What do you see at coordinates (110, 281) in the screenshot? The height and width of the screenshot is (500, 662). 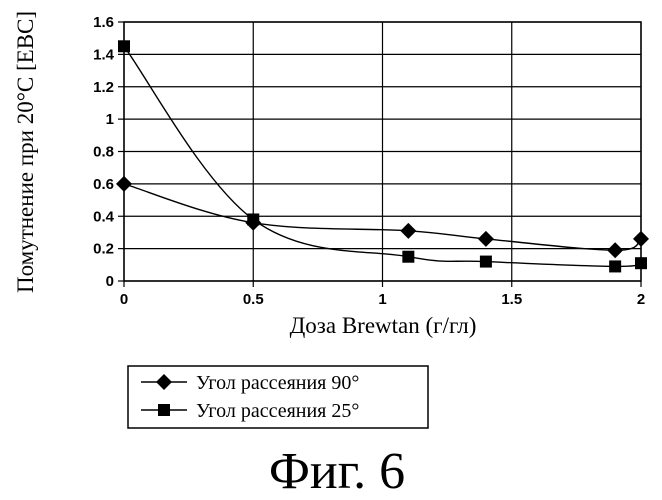 I see `y-tick-label: 0` at bounding box center [110, 281].